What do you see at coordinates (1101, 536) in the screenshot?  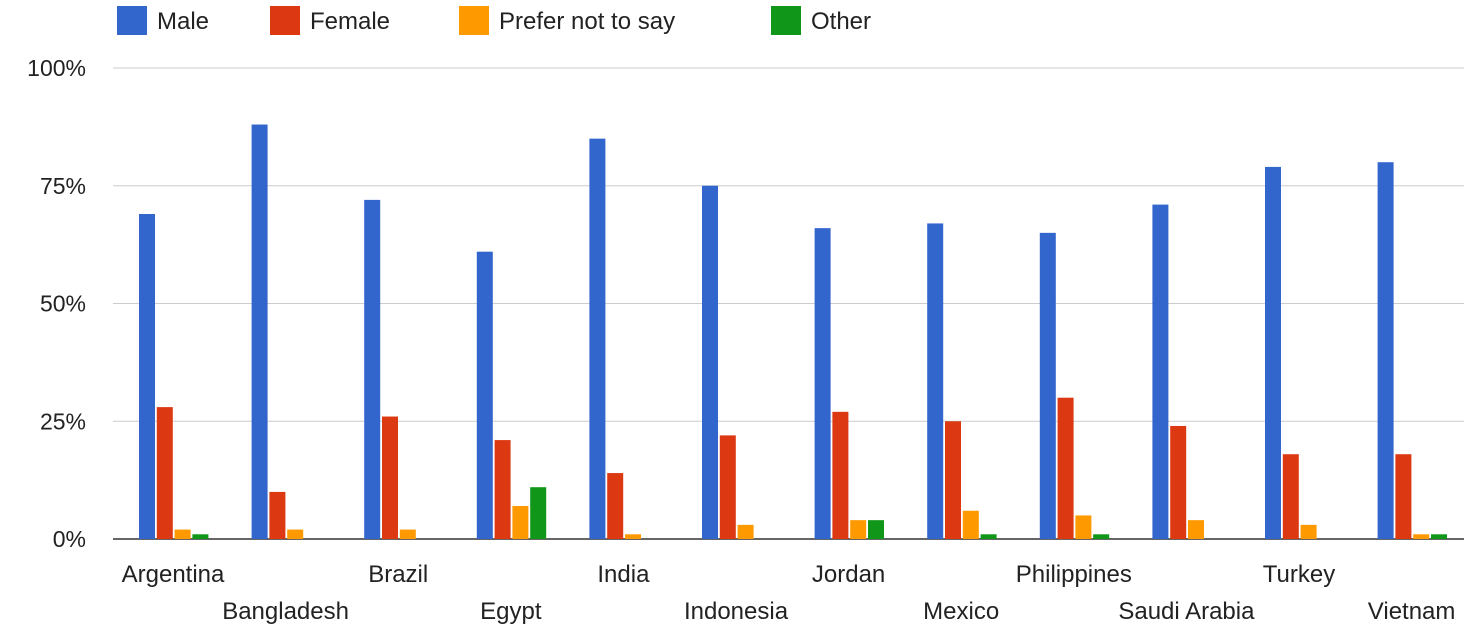 I see `bar-other-philippines` at bounding box center [1101, 536].